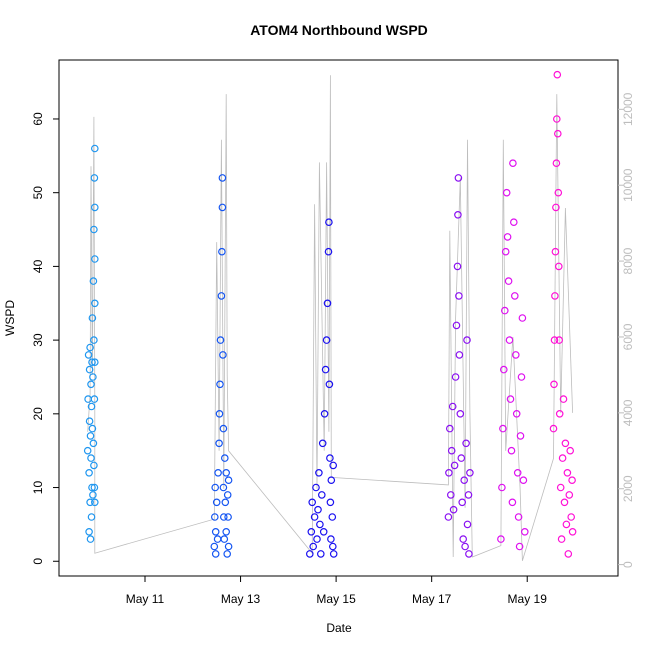 This screenshot has width=650, height=650. What do you see at coordinates (38, 561) in the screenshot?
I see `y-tick-label: 0` at bounding box center [38, 561].